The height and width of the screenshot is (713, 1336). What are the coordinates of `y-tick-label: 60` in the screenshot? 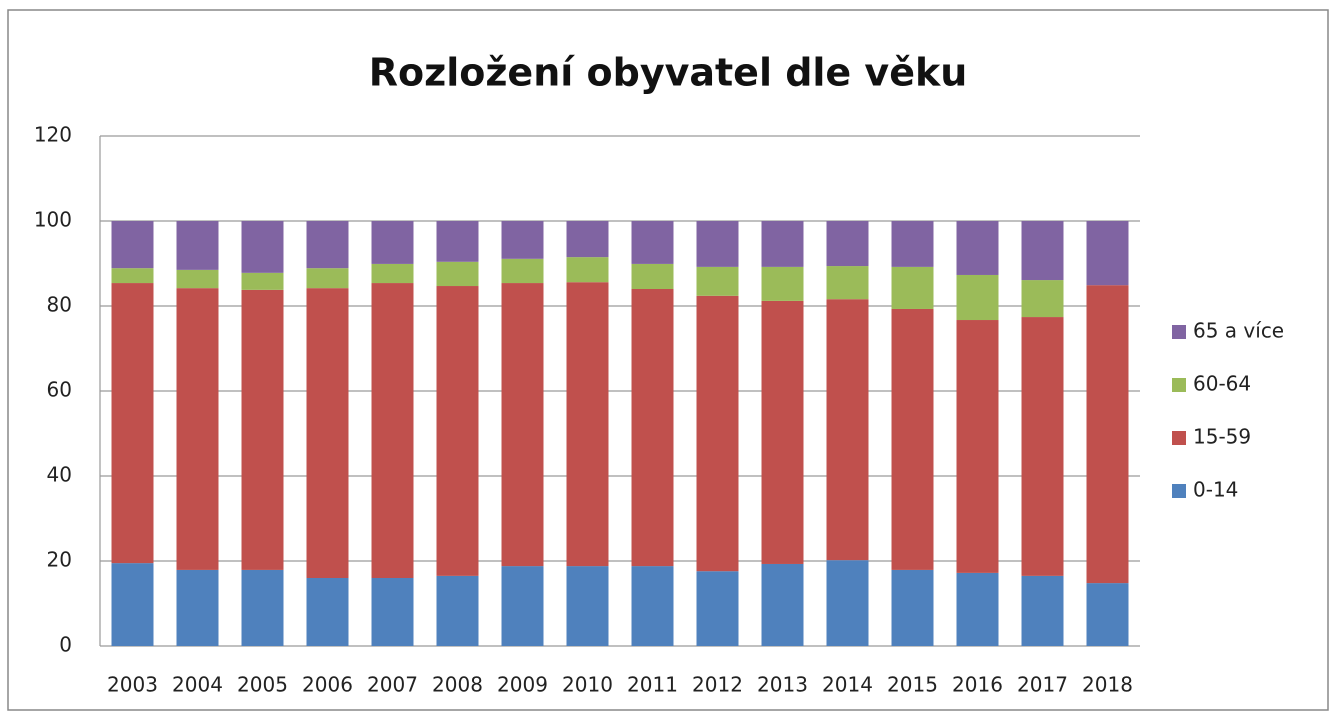 It's located at (59, 390).